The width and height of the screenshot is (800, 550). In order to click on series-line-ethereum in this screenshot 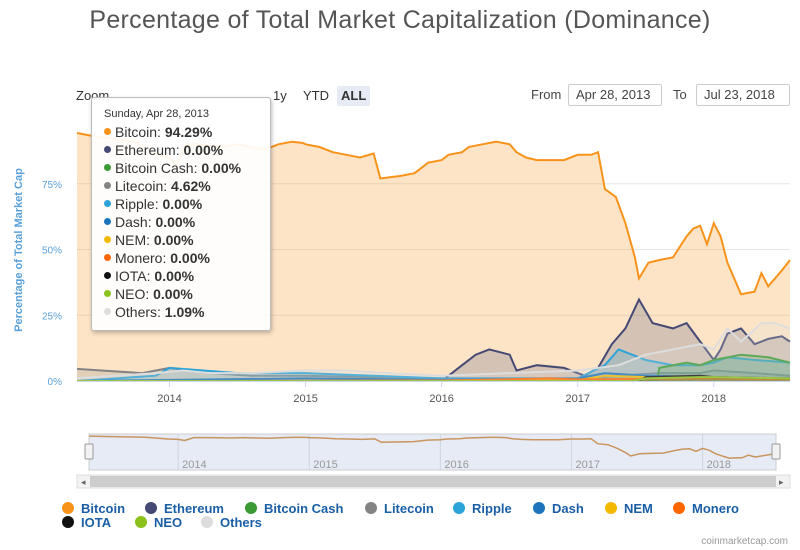, I will do `click(434, 339)`.